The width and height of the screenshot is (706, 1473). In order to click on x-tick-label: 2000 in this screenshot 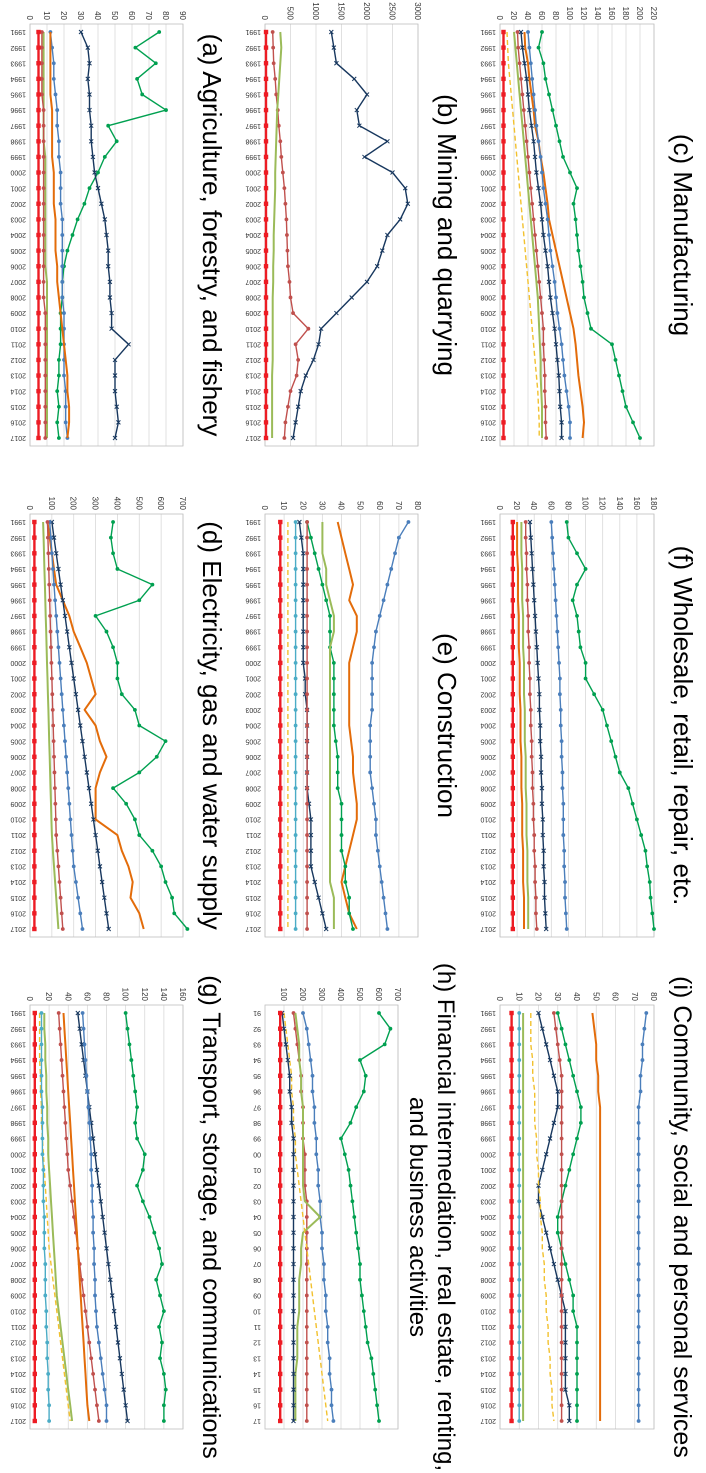, I will do `click(18, 1153)`.